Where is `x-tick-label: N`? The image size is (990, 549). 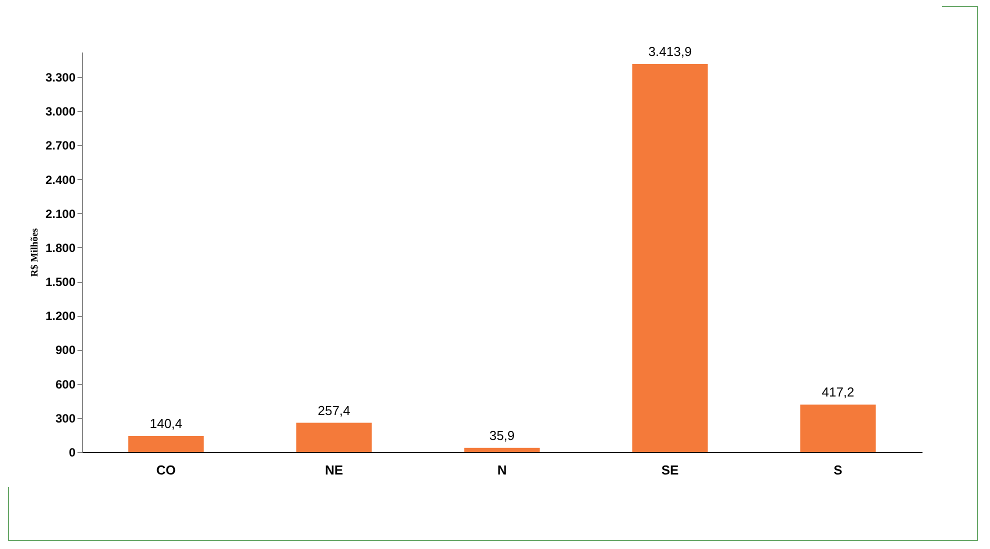
x-tick-label: N is located at coordinates (502, 470).